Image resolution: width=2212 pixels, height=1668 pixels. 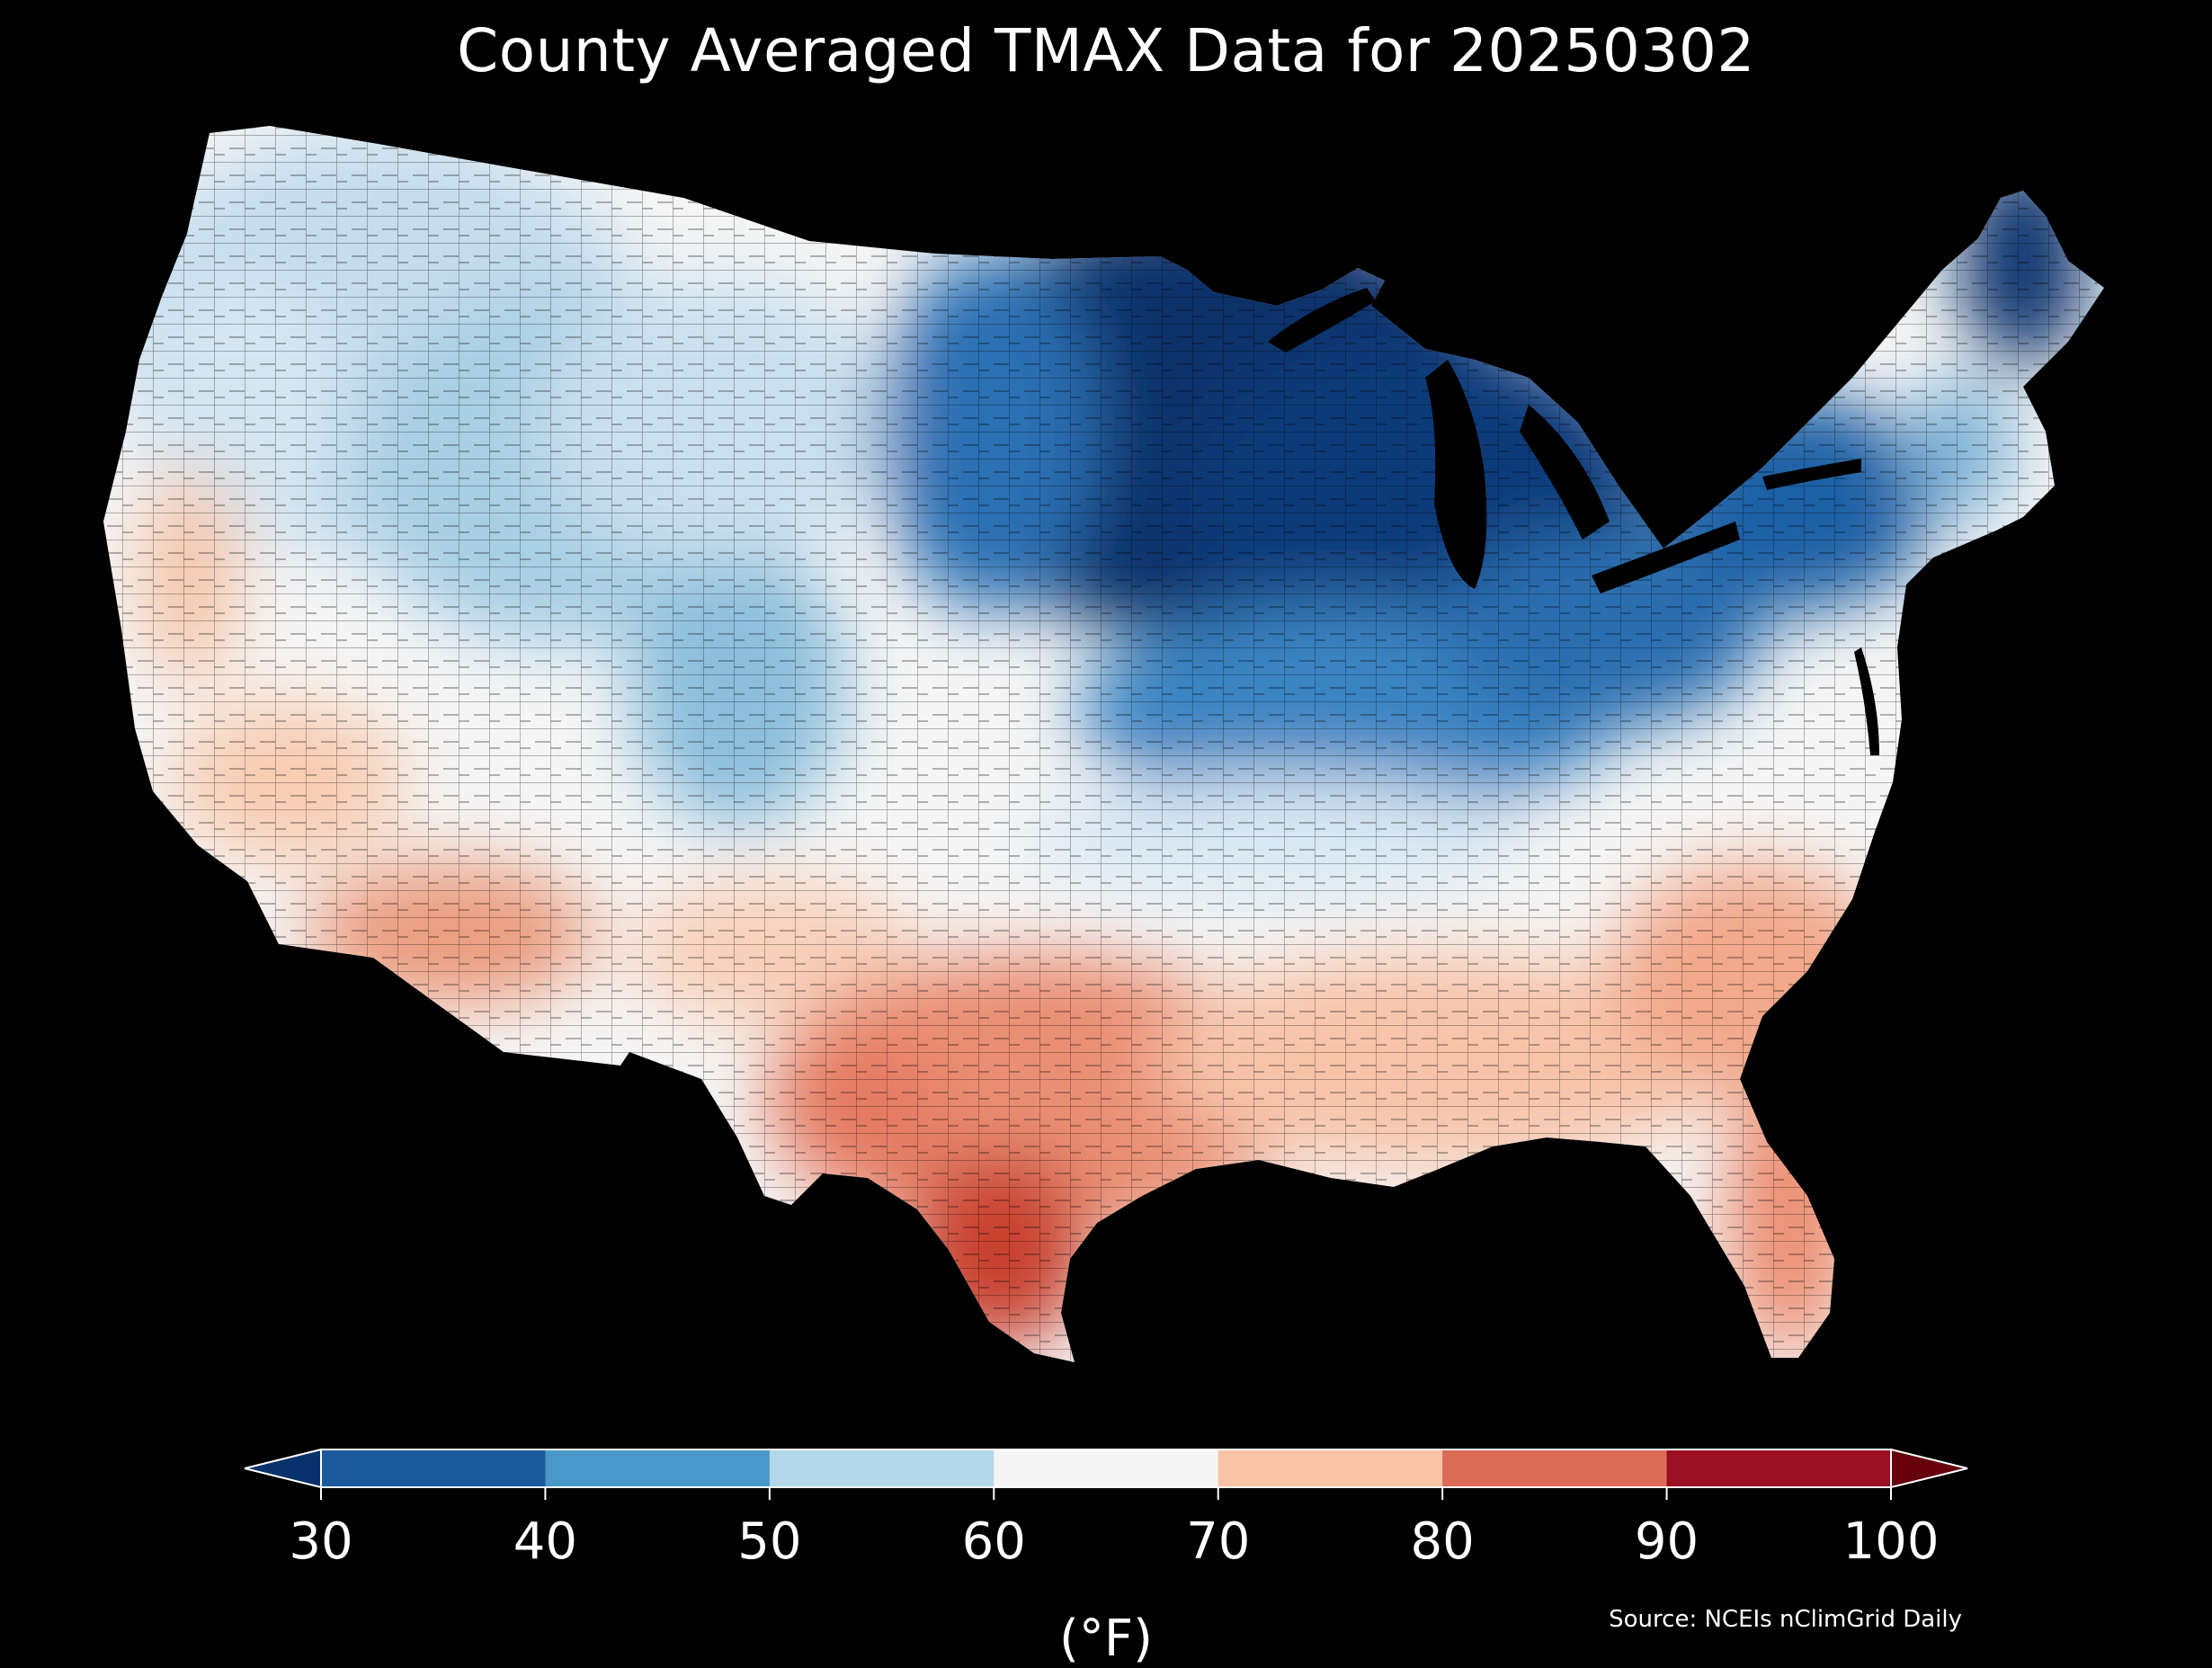 What do you see at coordinates (1218, 1541) in the screenshot?
I see `colorbar-tick-label: 70` at bounding box center [1218, 1541].